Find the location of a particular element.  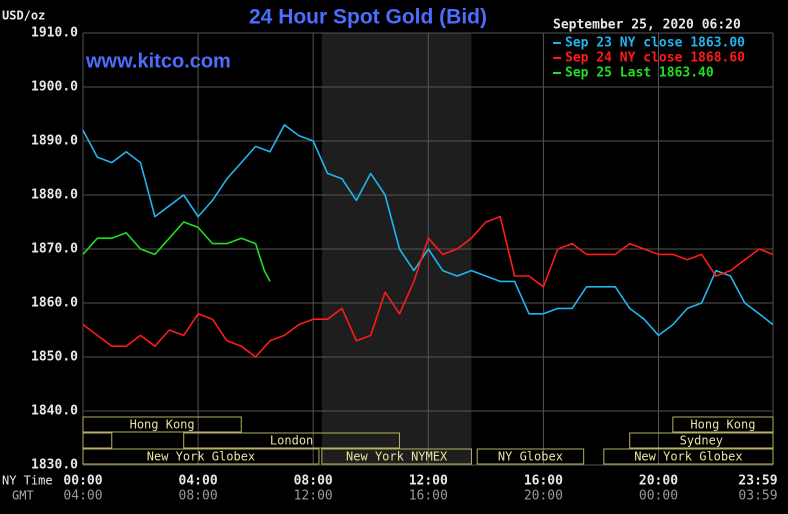

x-tick-label: 00:00 is located at coordinates (82, 481).